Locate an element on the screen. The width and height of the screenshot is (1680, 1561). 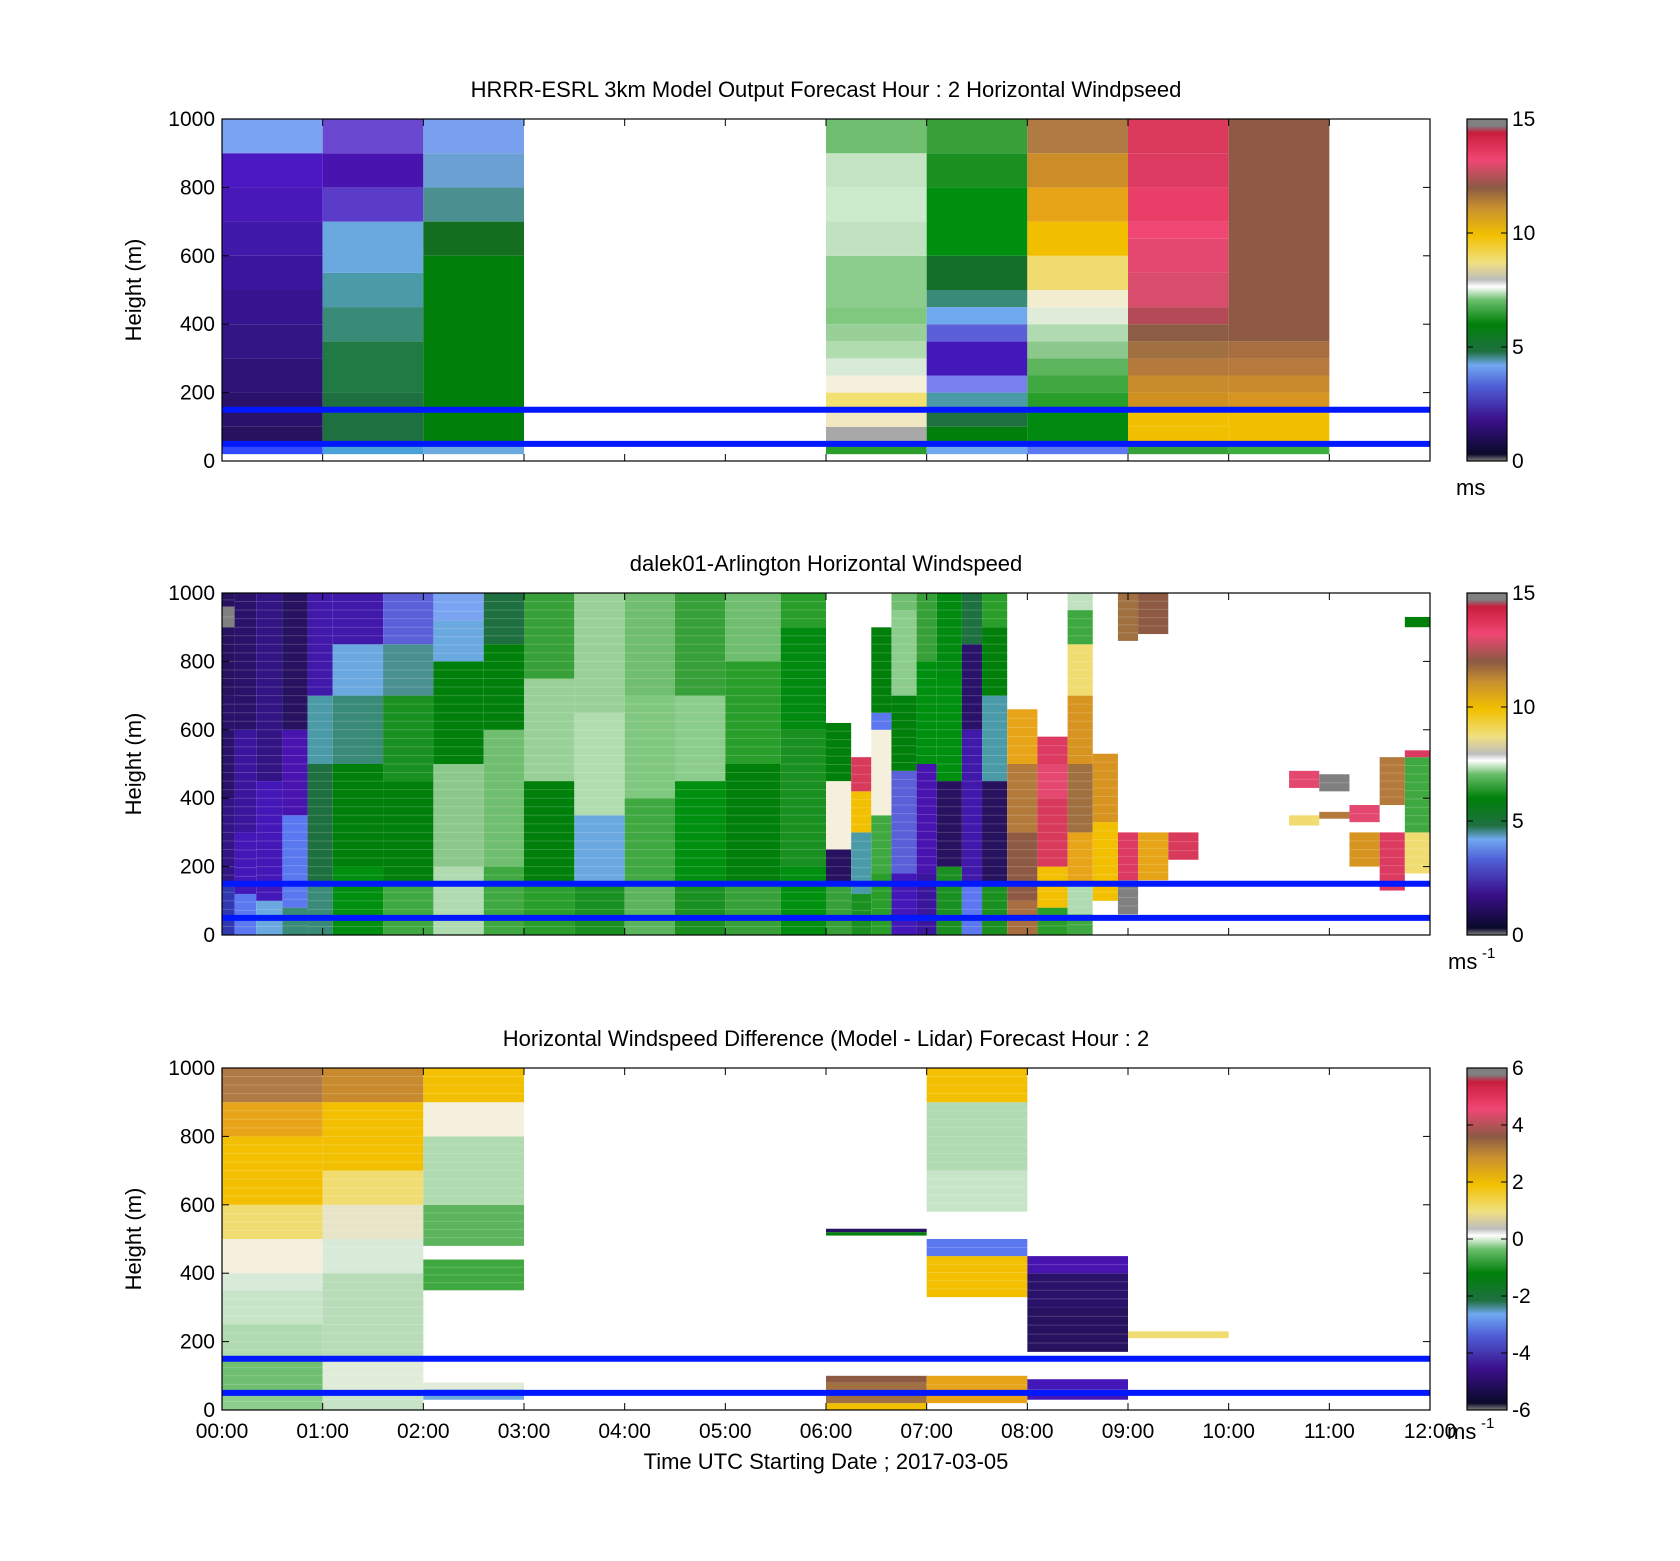
x-tick-label: 04:00 is located at coordinates (624, 1431).